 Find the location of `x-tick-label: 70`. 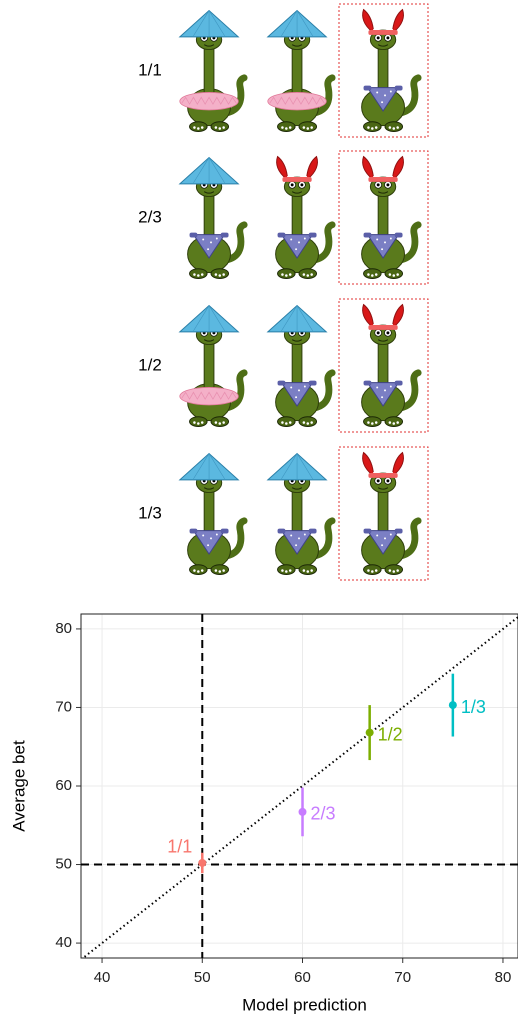

x-tick-label: 70 is located at coordinates (402, 977).